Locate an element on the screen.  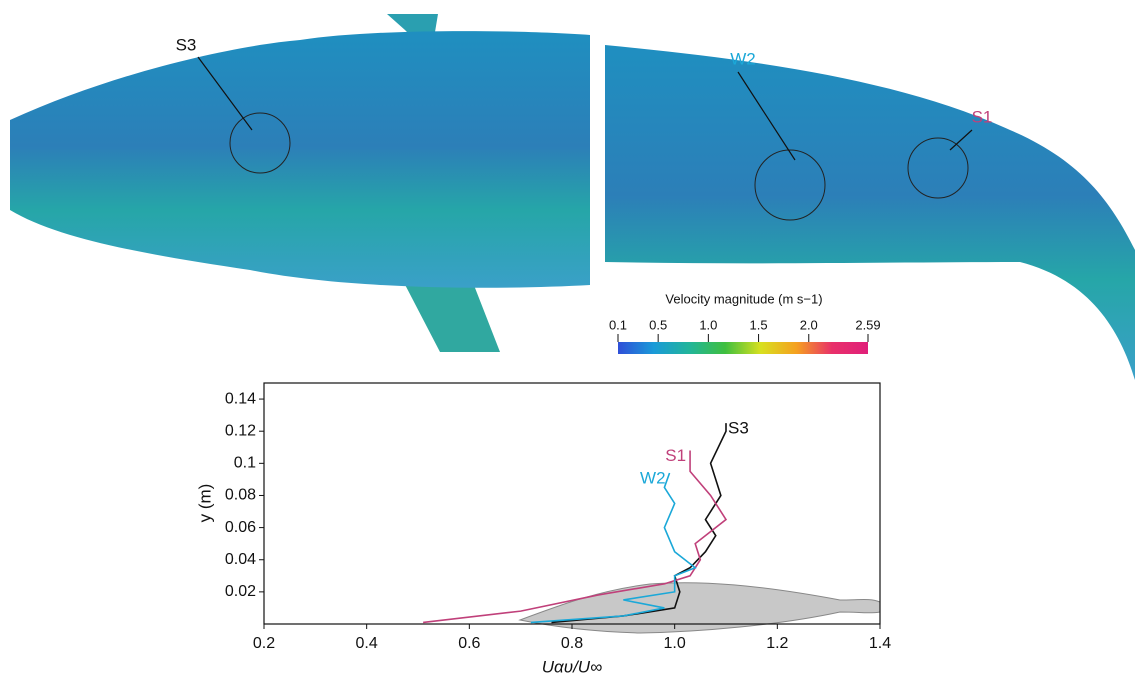
x-tick-label: 0.4 is located at coordinates (367, 643).